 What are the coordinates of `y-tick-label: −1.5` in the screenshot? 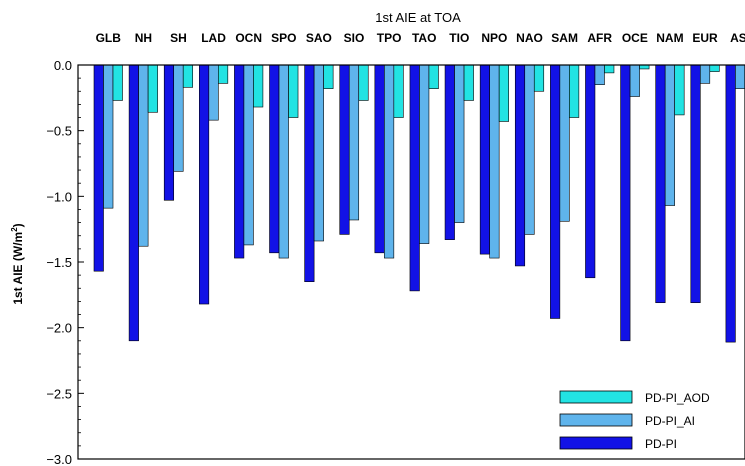 It's located at (59, 262).